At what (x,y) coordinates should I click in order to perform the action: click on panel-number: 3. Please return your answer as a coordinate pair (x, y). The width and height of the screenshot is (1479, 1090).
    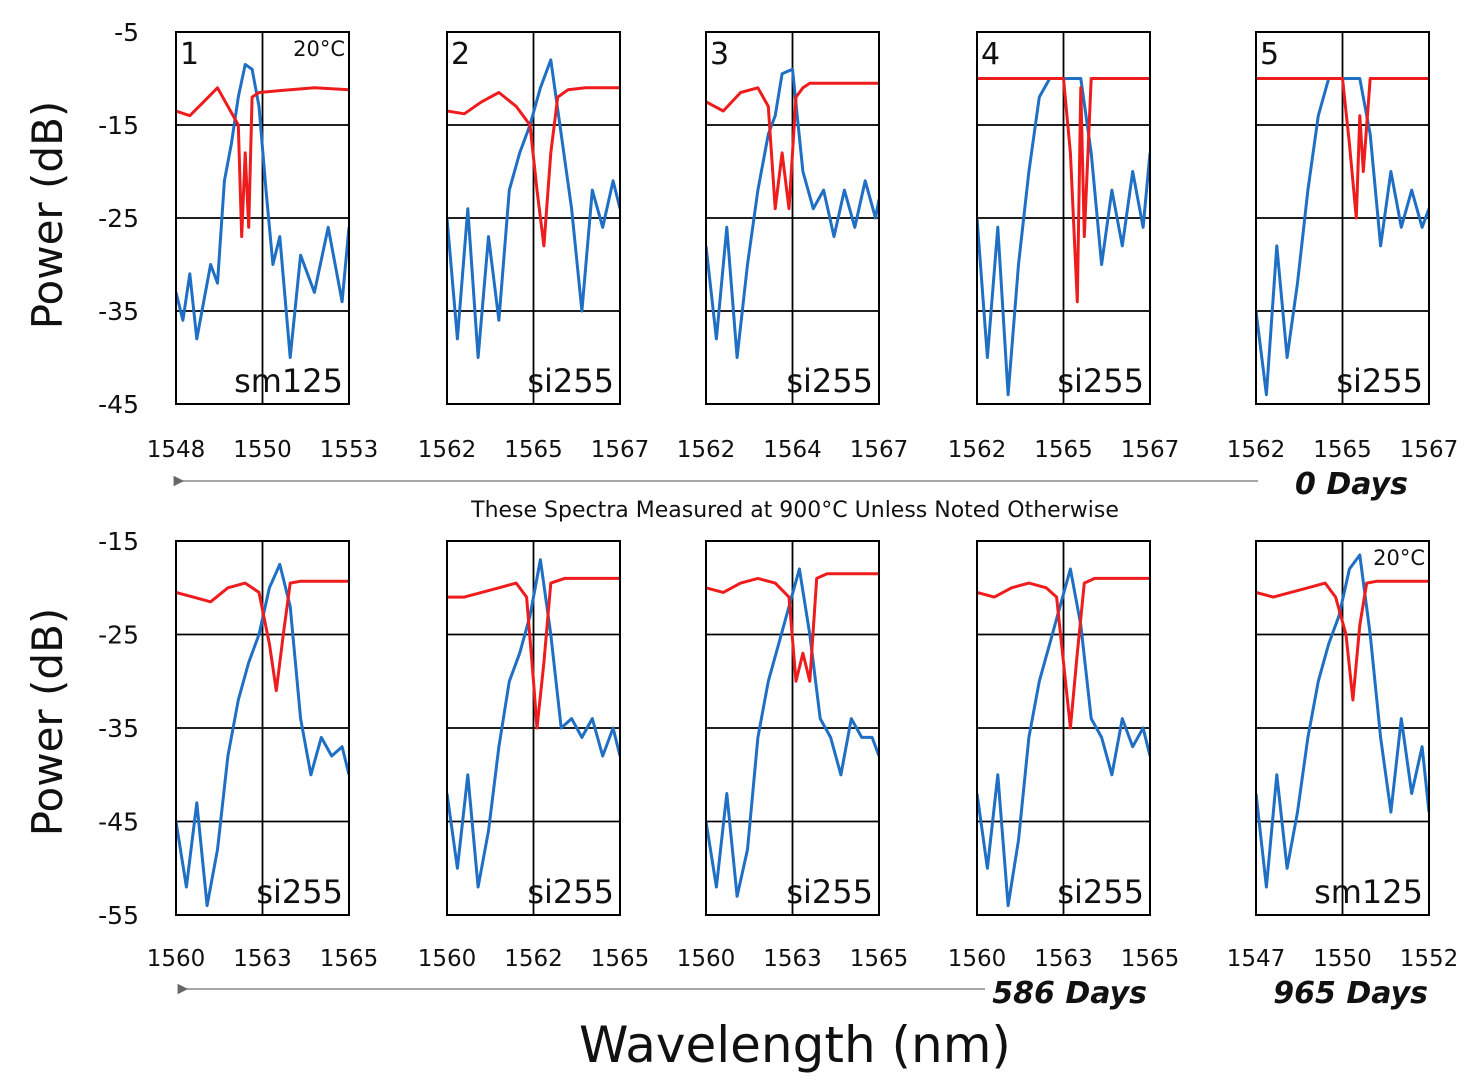
    Looking at the image, I should click on (719, 54).